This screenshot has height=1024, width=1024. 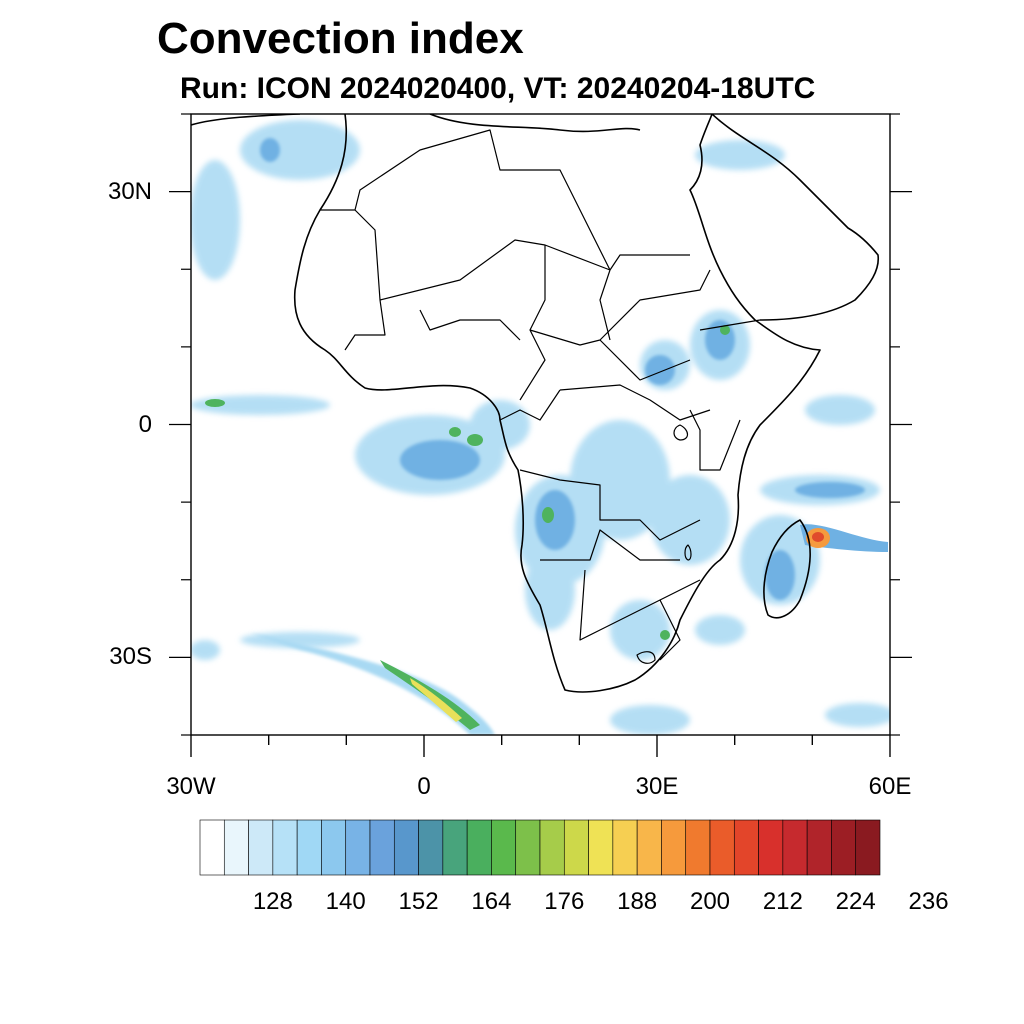 I want to click on map-subtitle: Run: ICON 2024020400, VT: 20240204-18UTC, so click(x=498, y=88).